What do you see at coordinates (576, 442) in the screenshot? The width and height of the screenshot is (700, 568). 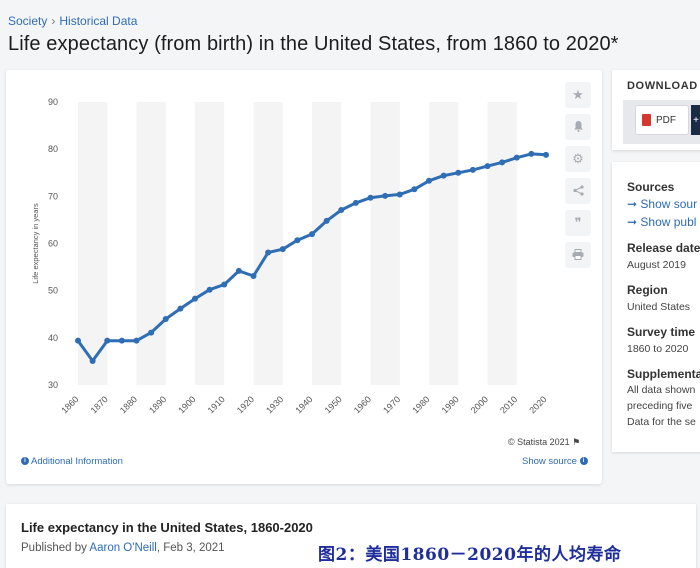 I see `flag-icon: ⚑` at bounding box center [576, 442].